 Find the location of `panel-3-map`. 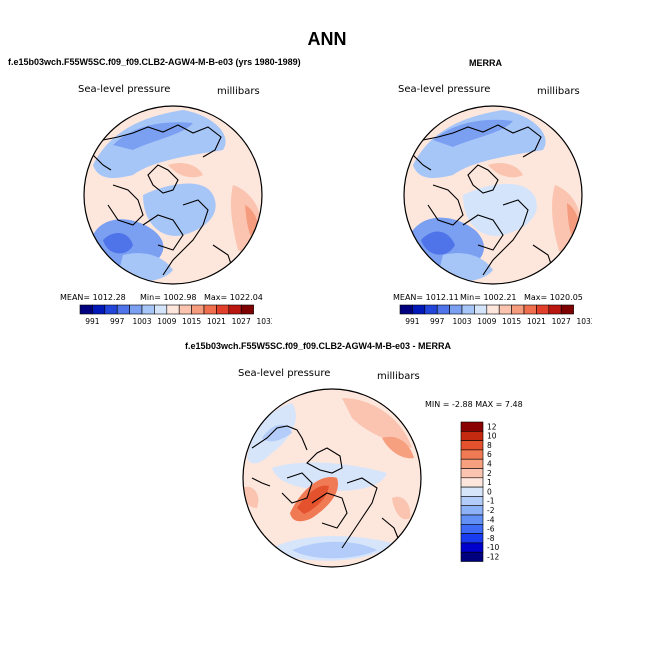

panel-3-map is located at coordinates (332, 478).